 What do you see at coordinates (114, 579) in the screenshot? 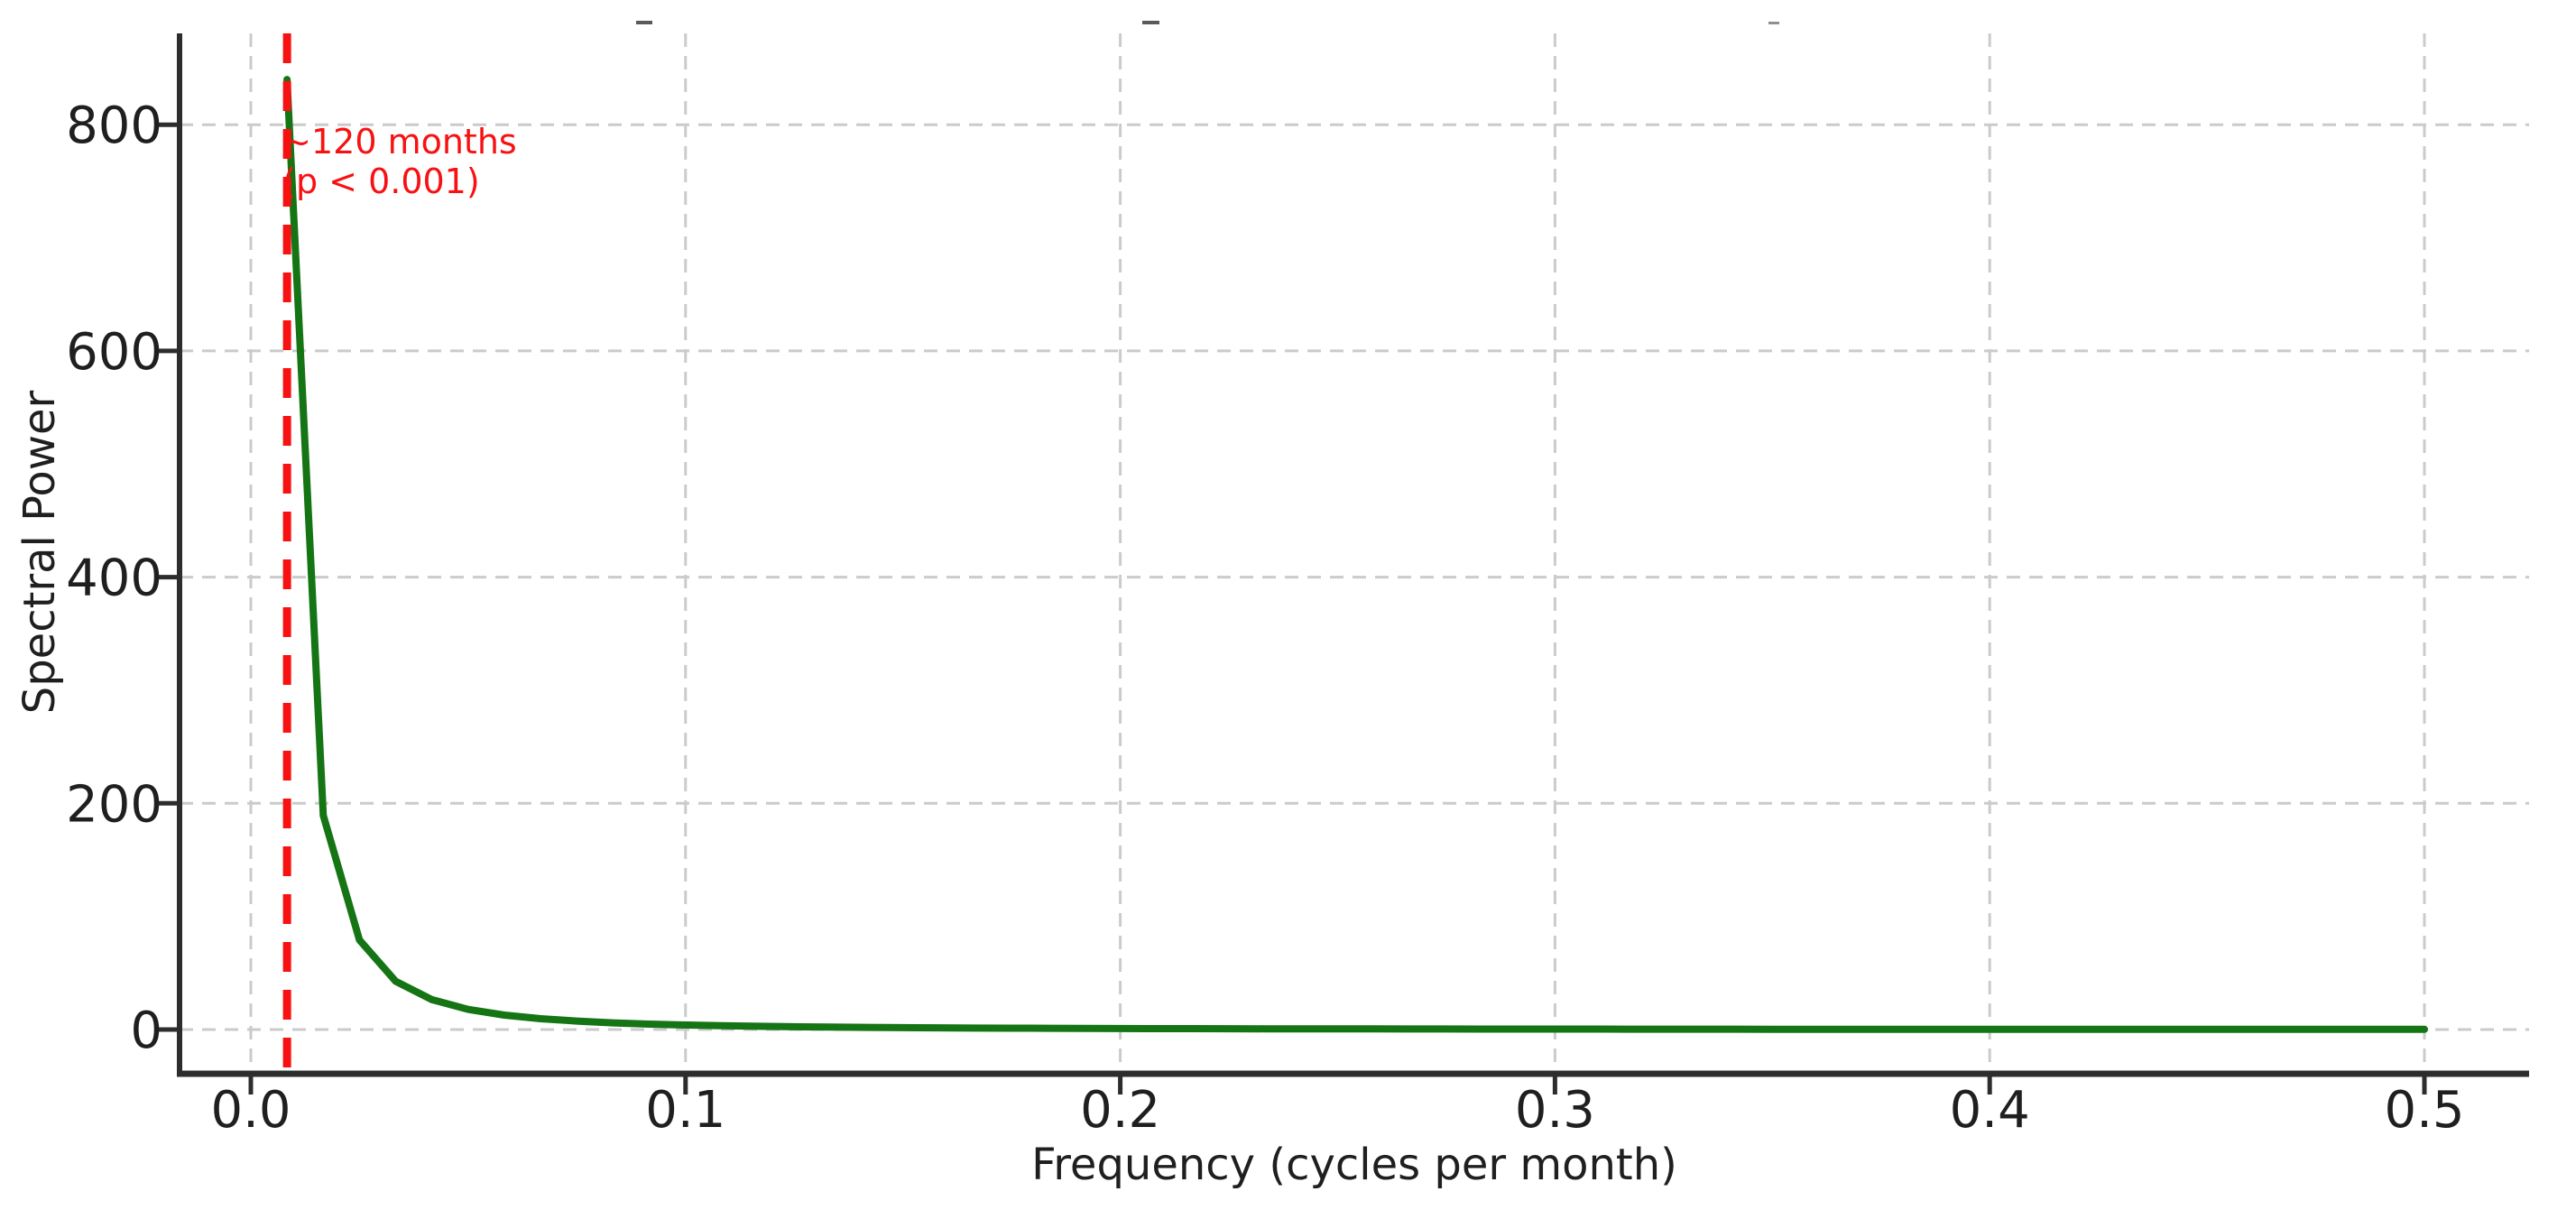
I see `y-tick-label: 400` at bounding box center [114, 579].